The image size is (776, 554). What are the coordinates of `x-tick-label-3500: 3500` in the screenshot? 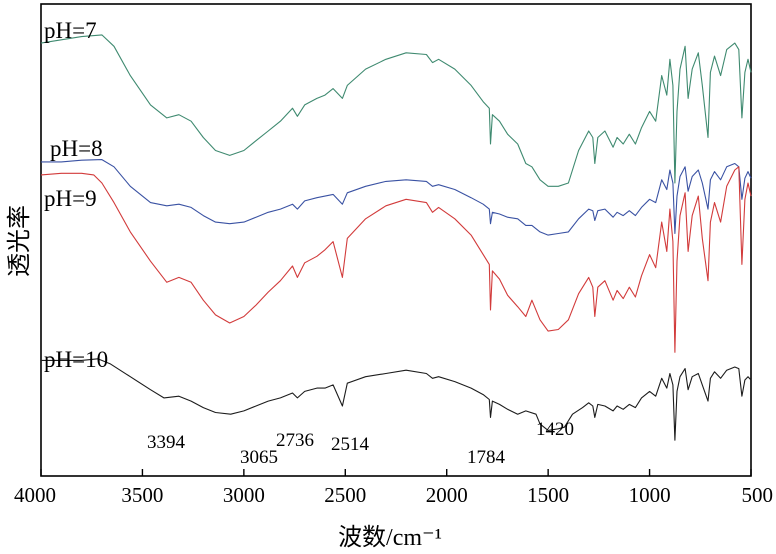 It's located at (142, 495).